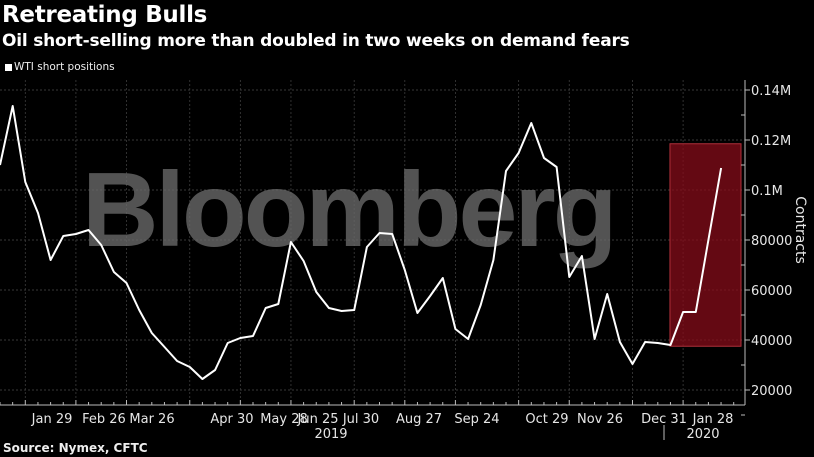 This screenshot has height=457, width=814. I want to click on x-tick-label: Dec 31, so click(664, 419).